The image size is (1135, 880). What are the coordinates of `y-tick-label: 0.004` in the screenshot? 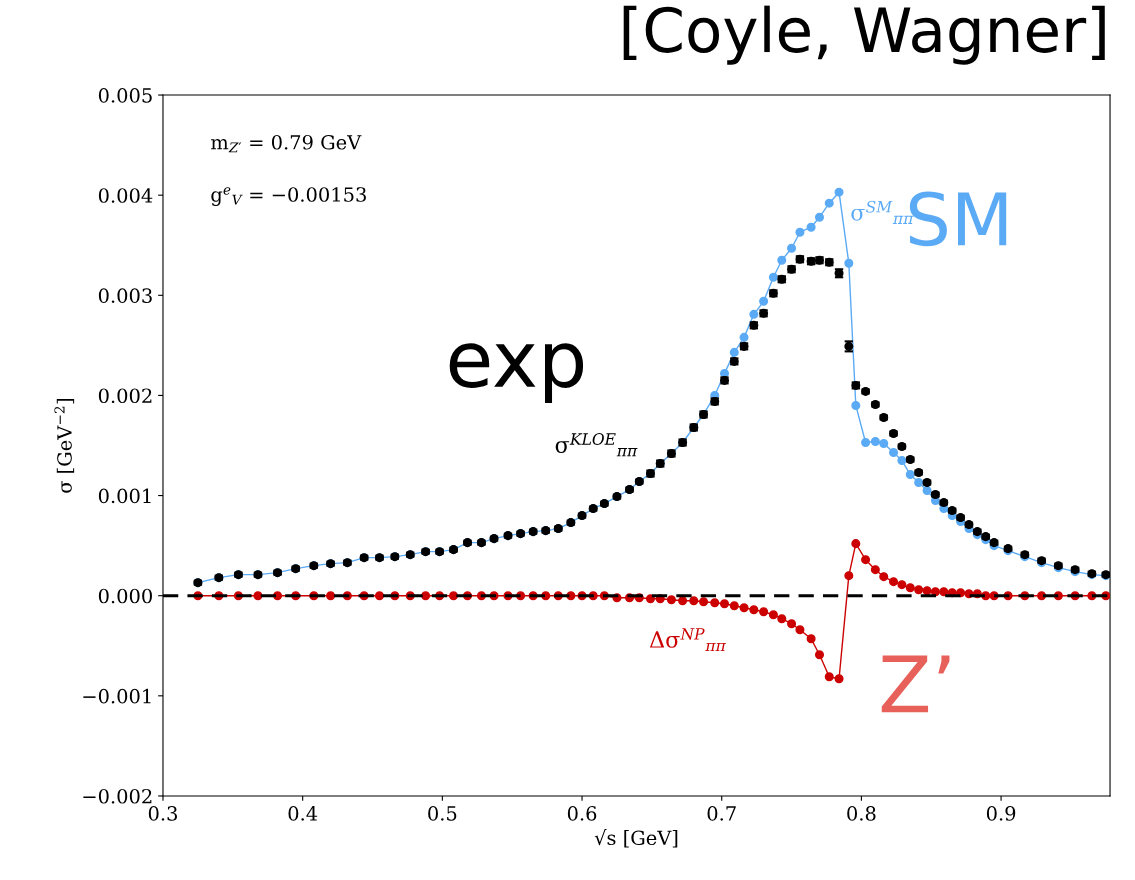 It's located at (125, 195).